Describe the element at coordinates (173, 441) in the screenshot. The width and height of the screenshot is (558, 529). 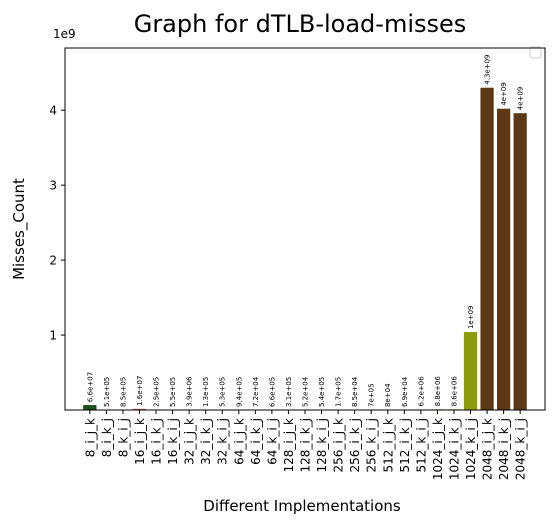
I see `x-tick-label: 16_k_i_j` at that location.